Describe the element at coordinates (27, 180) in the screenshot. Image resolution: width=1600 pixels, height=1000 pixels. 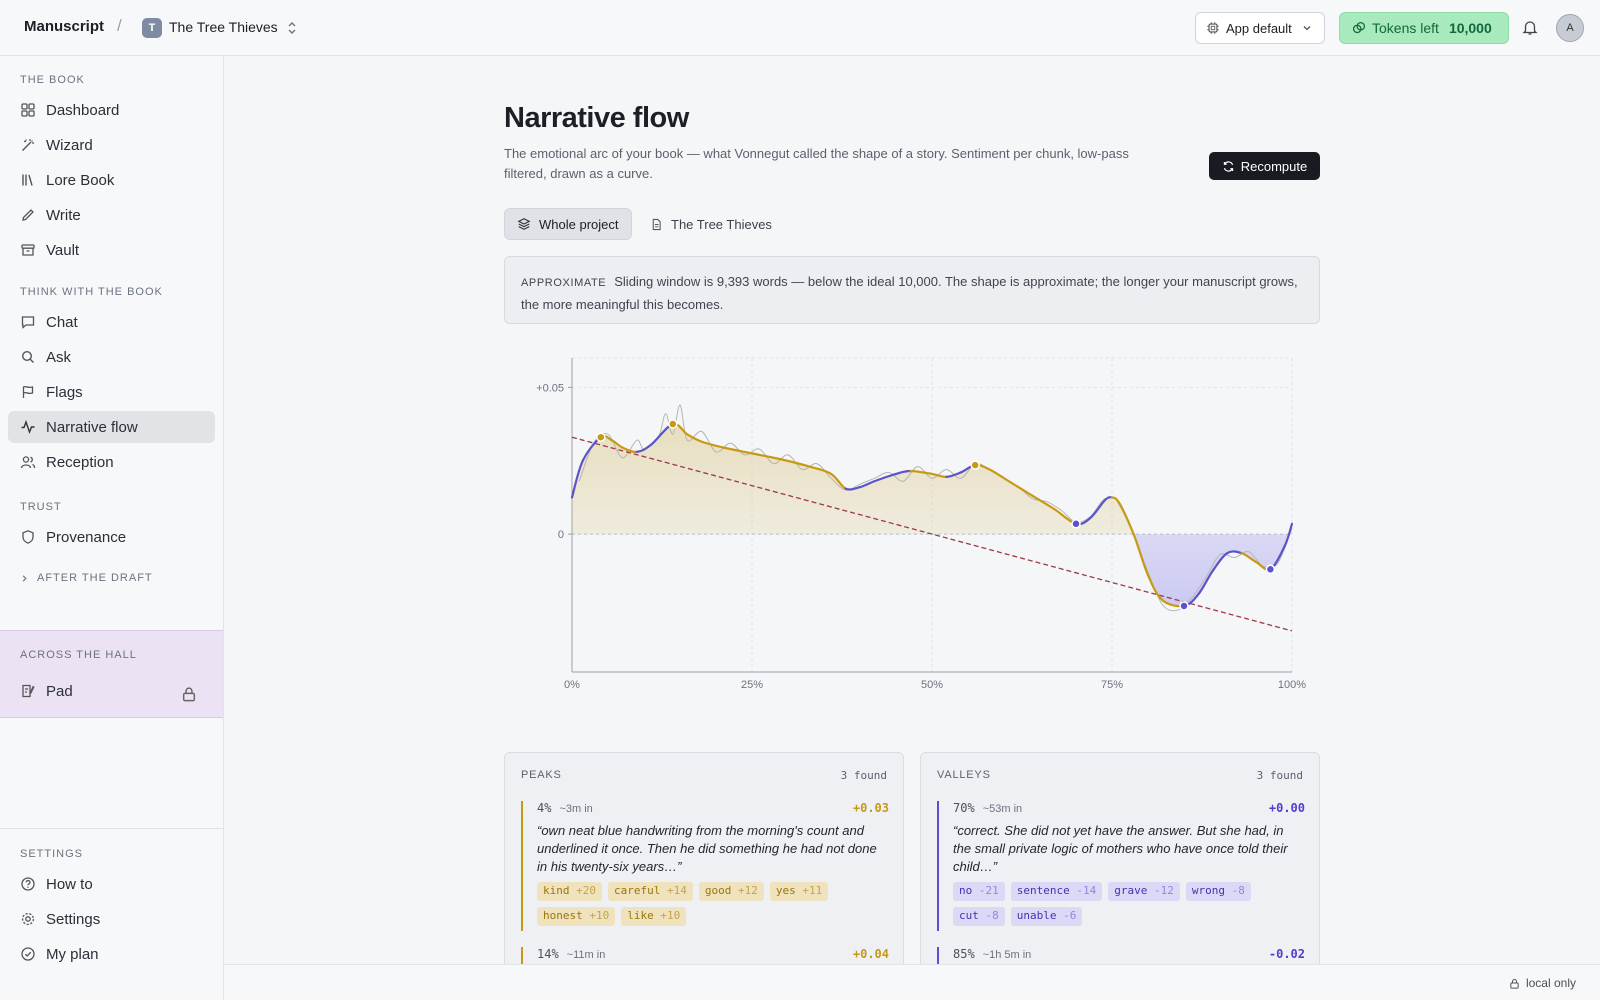
I see `library-icon` at that location.